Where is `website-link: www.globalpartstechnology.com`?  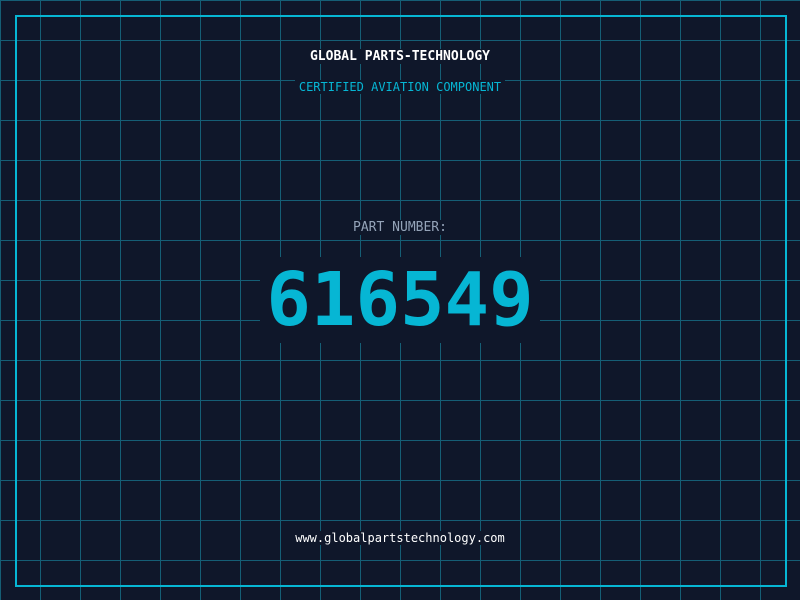 website-link: www.globalpartstechnology.com is located at coordinates (400, 538).